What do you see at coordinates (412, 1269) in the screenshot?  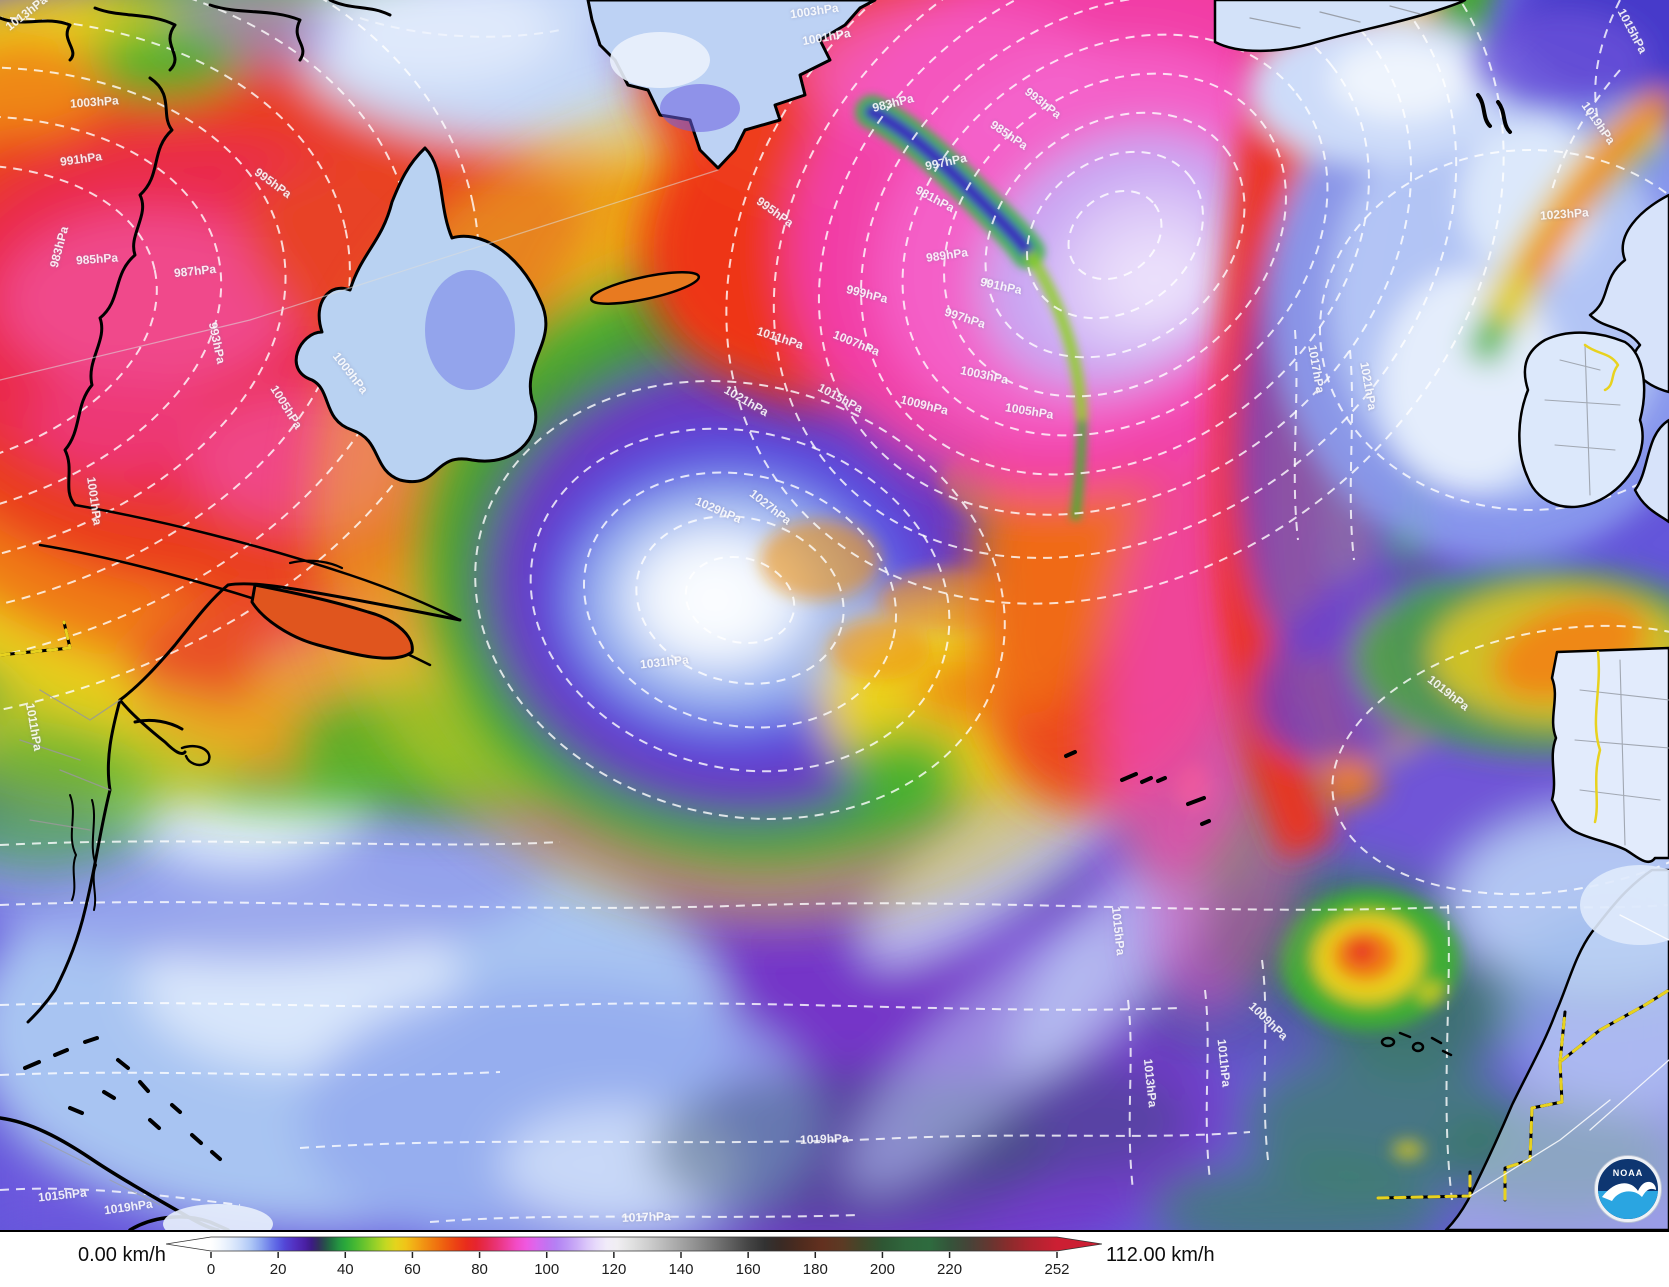 I see `colorbar-tick-label: 60` at bounding box center [412, 1269].